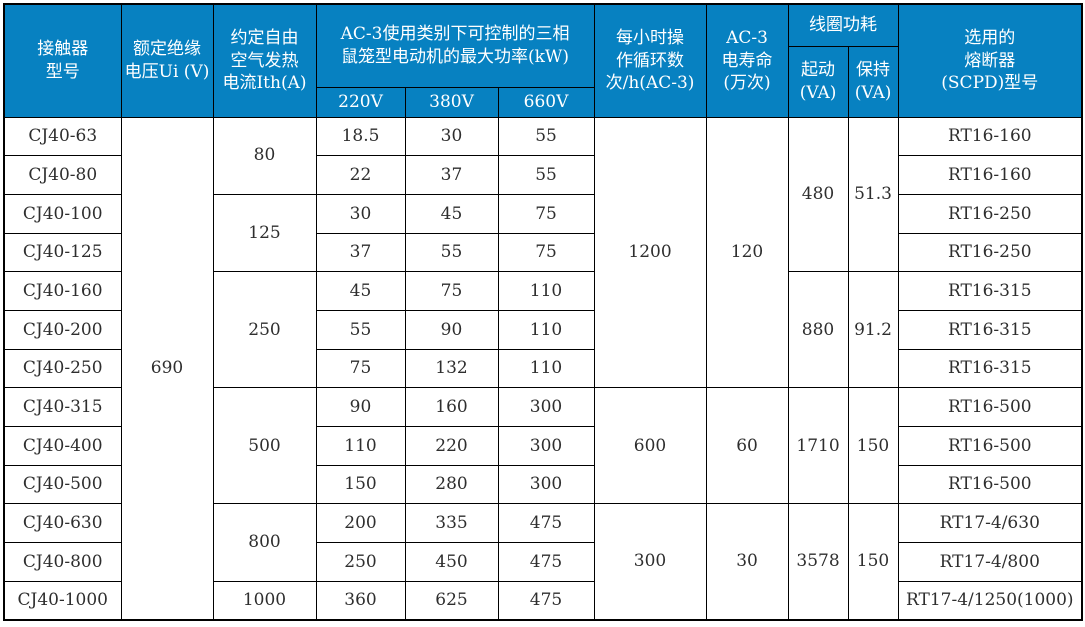 The height and width of the screenshot is (627, 1085). What do you see at coordinates (451, 368) in the screenshot?
I see `power-380-cell: 132` at bounding box center [451, 368].